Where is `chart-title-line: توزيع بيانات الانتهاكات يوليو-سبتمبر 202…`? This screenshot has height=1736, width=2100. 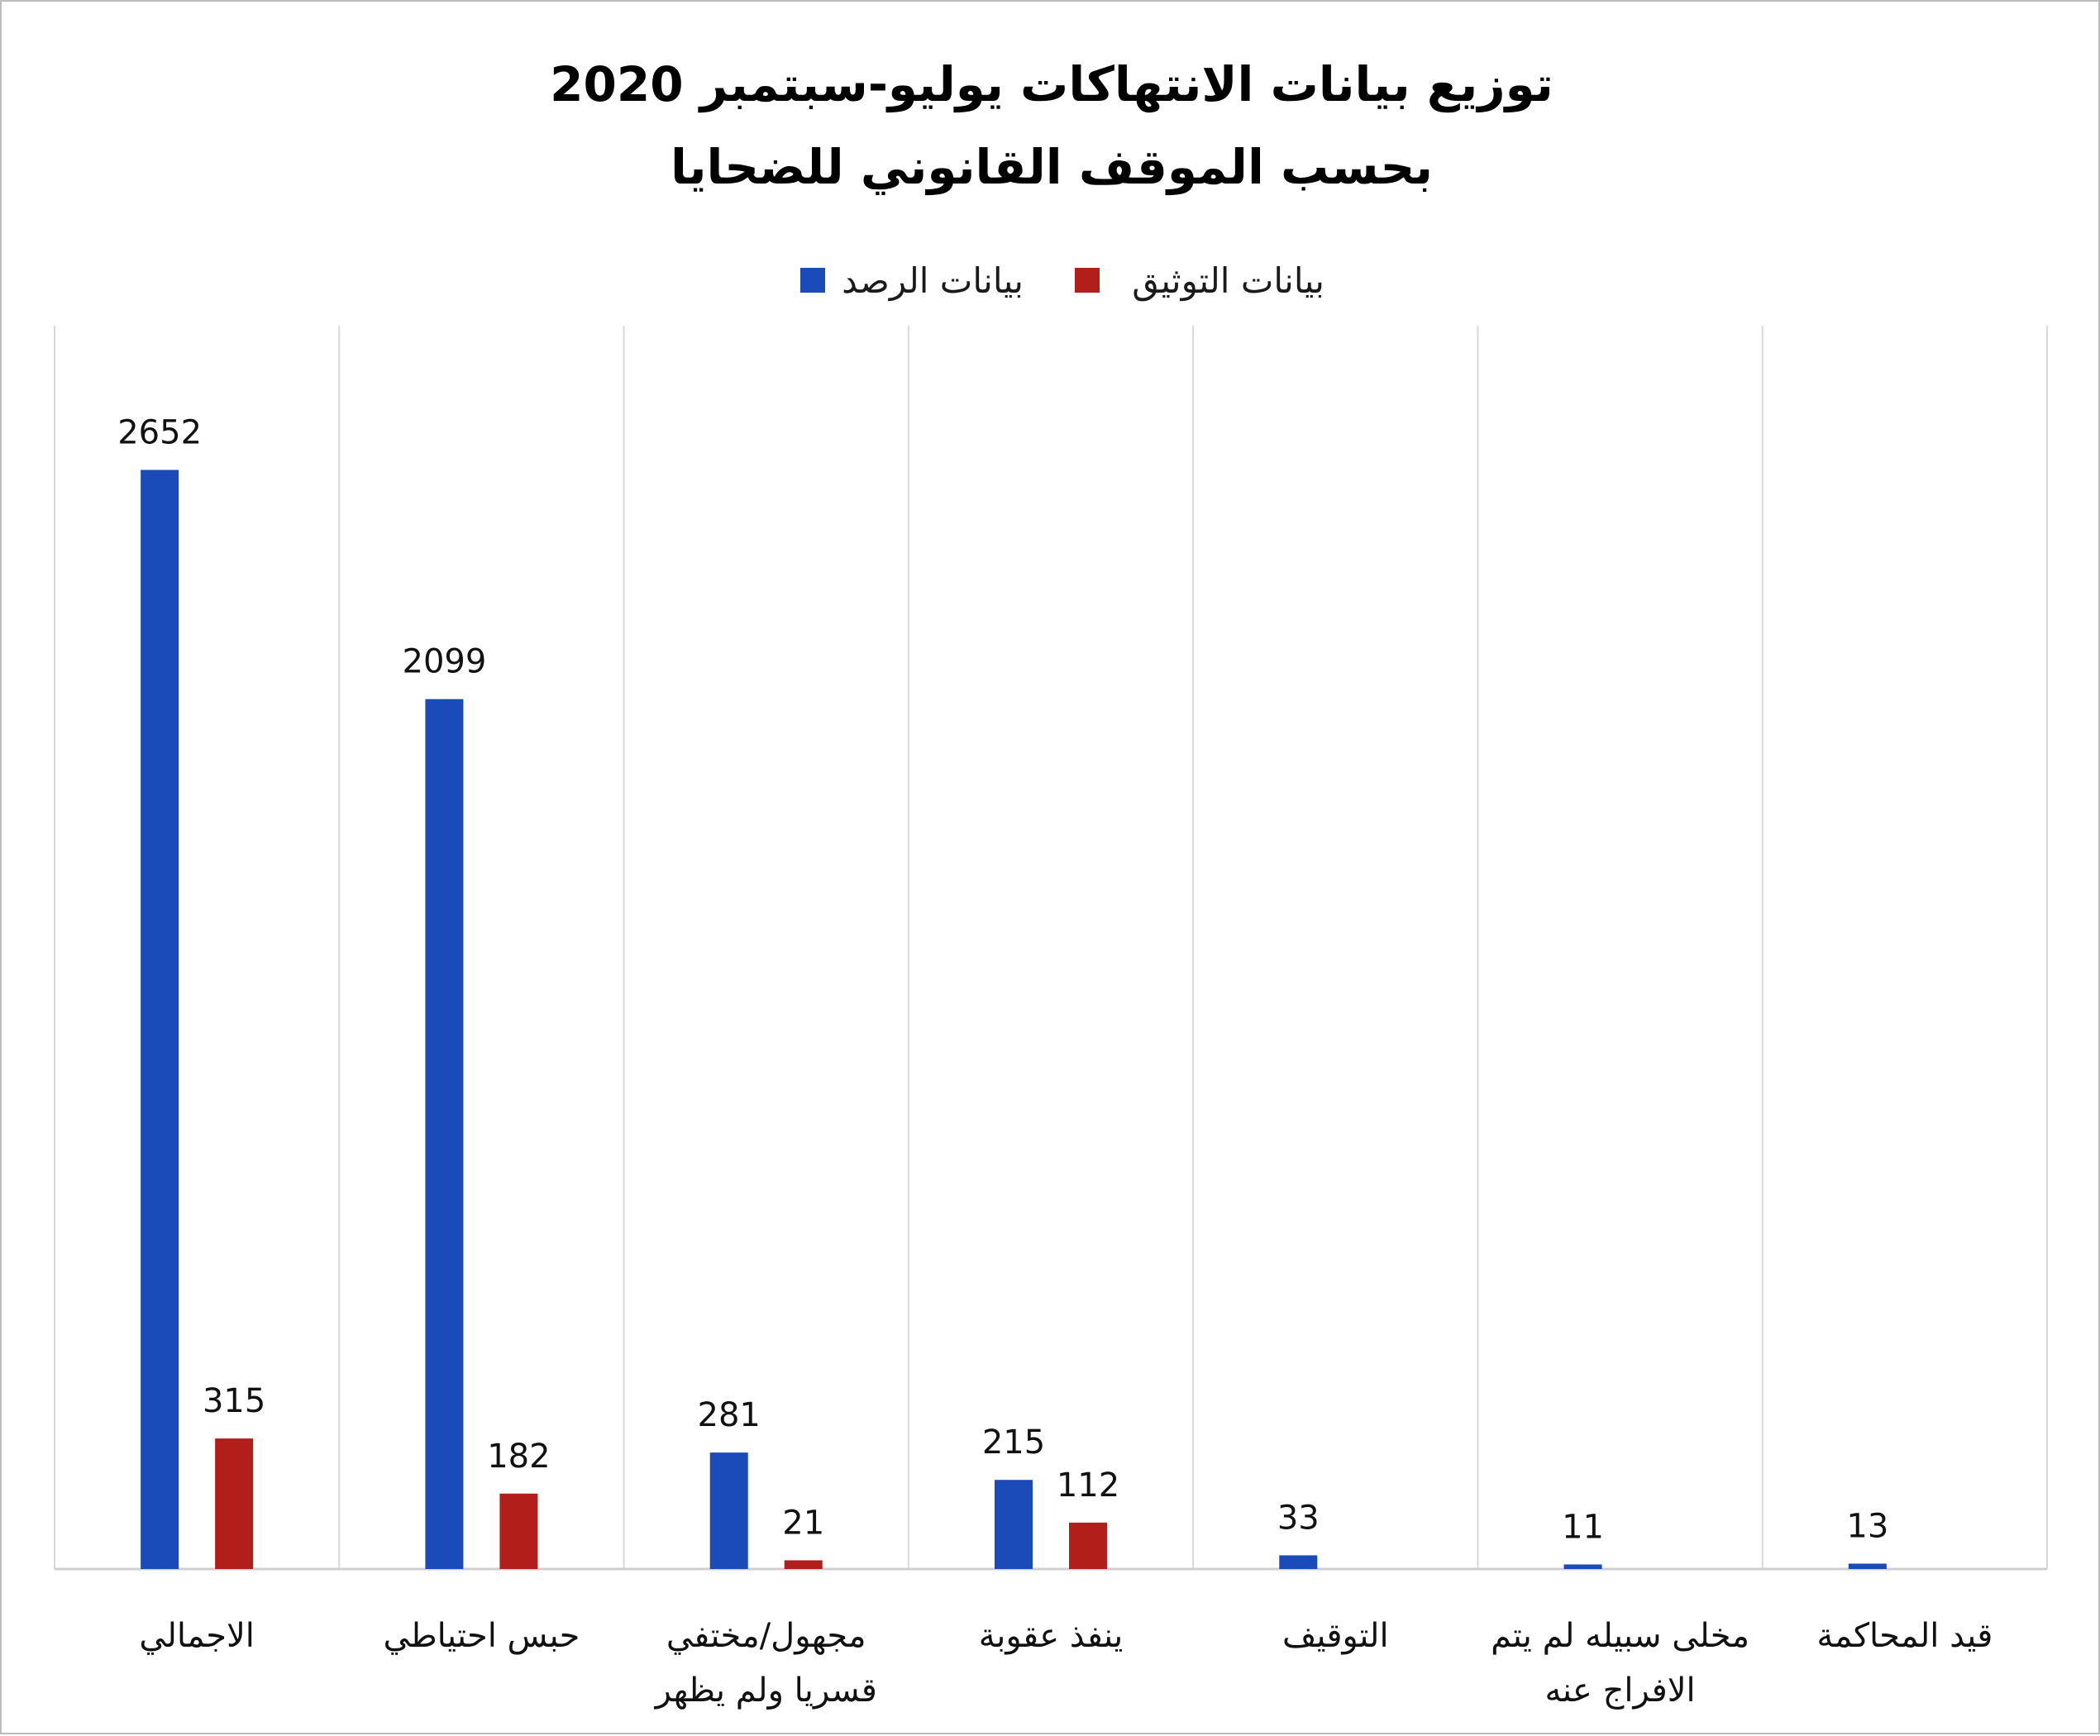
chart-title-line: توزيع بيانات الانتهاكات يوليو-سبتمبر 202… is located at coordinates (1052, 84).